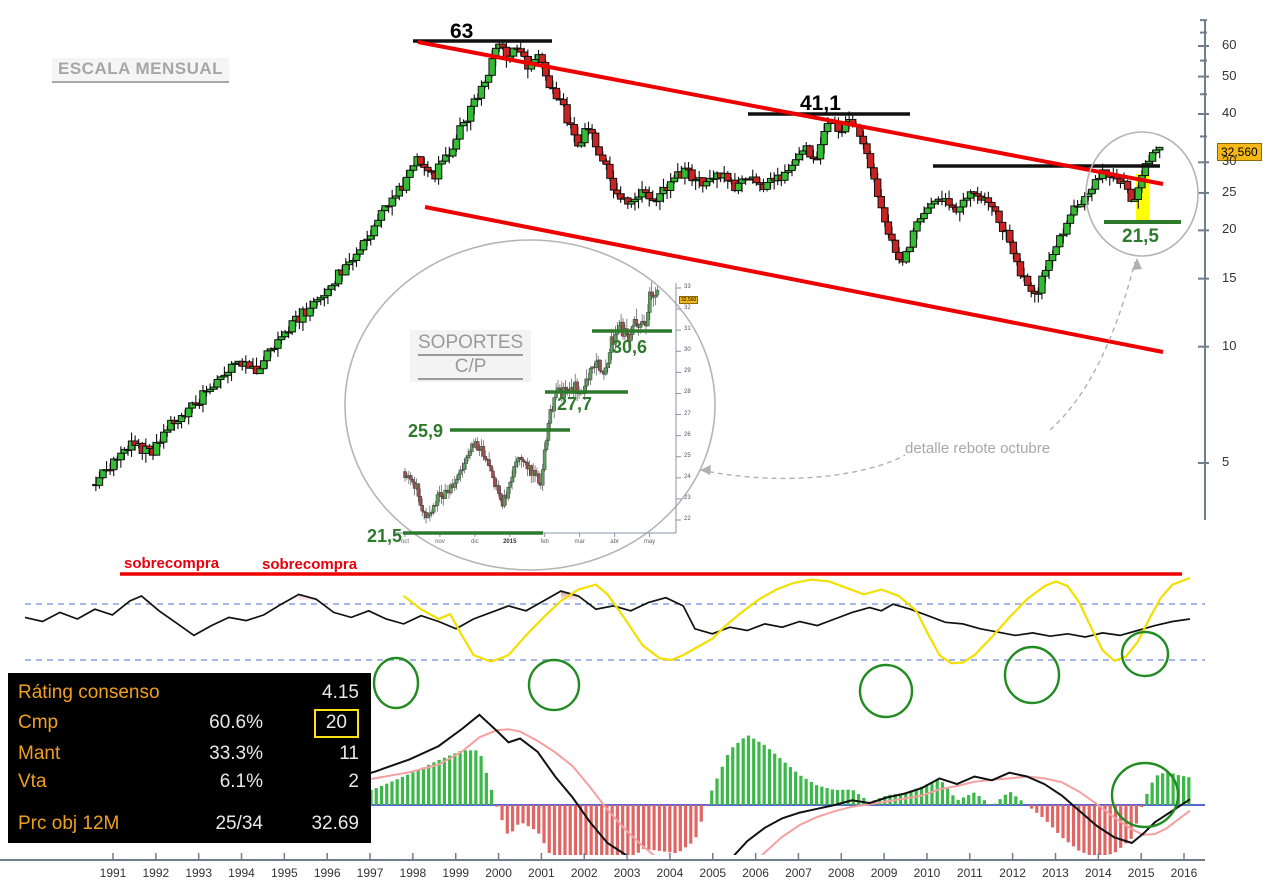 This screenshot has height=889, width=1267. What do you see at coordinates (1140, 236) in the screenshot?
I see `support-label-215: 21,5` at bounding box center [1140, 236].